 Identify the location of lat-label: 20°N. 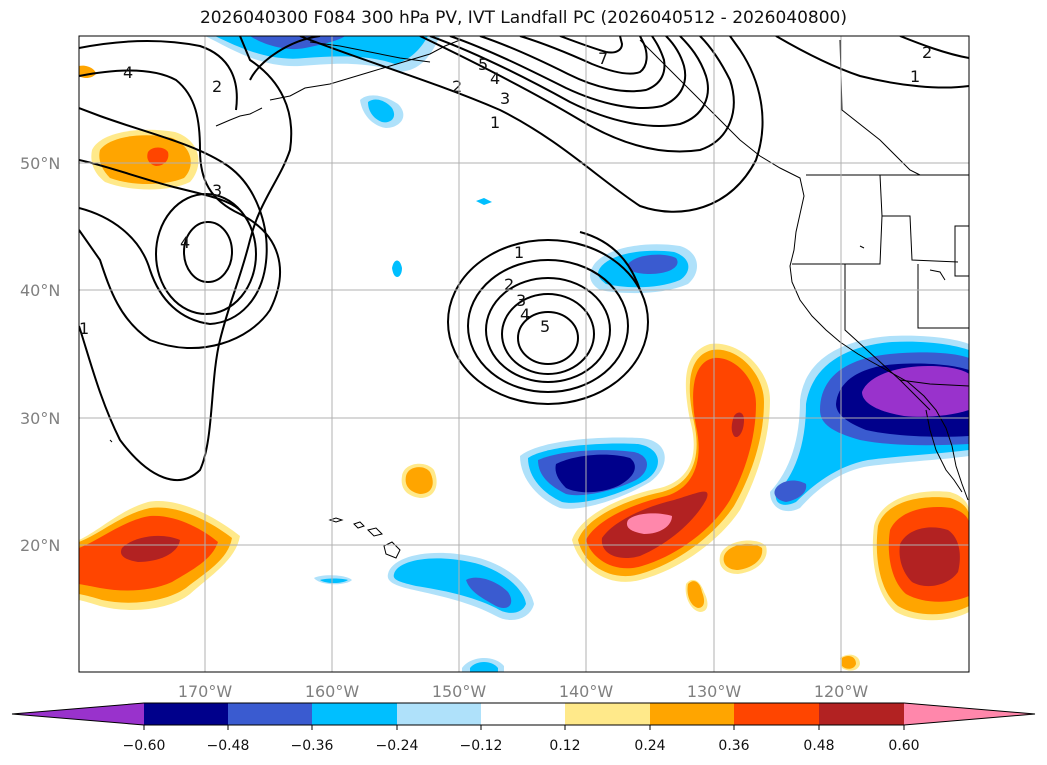
(40, 545).